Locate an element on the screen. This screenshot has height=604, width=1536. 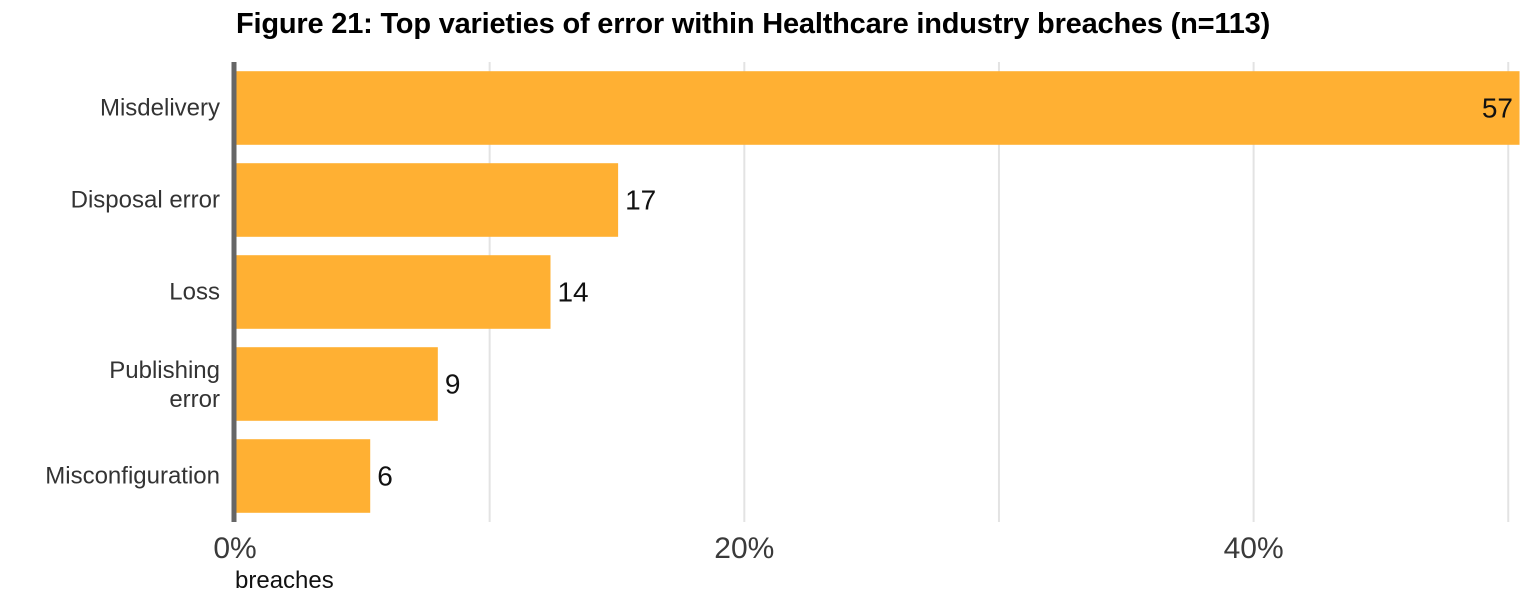
category-label: Misdelivery is located at coordinates (160, 108).